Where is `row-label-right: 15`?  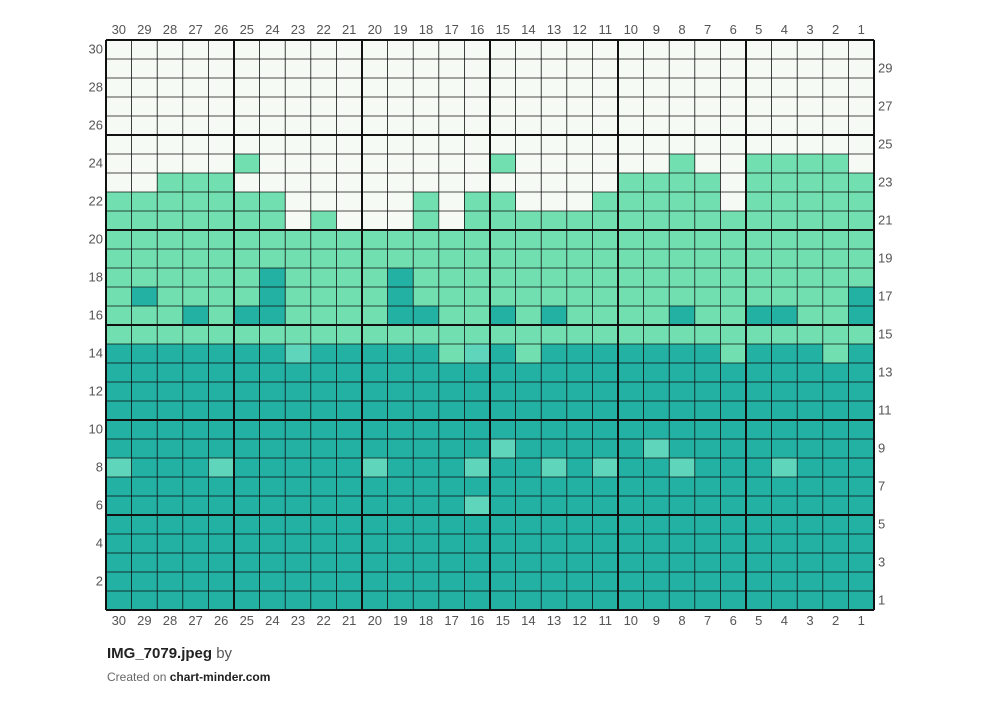
row-label-right: 15 is located at coordinates (885, 334).